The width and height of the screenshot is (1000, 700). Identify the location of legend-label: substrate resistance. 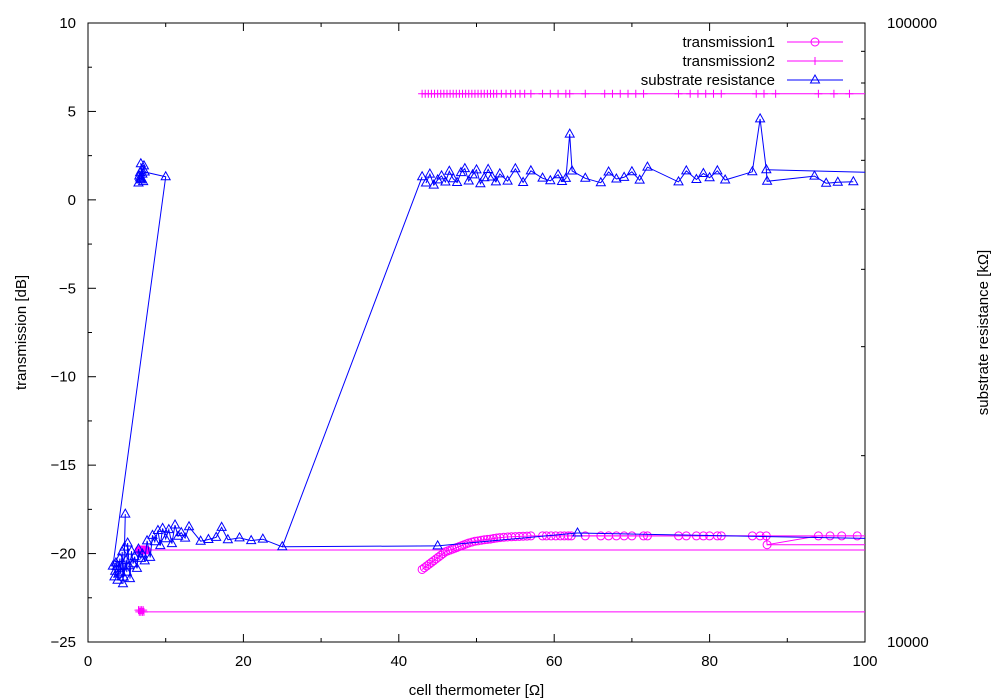
(708, 80).